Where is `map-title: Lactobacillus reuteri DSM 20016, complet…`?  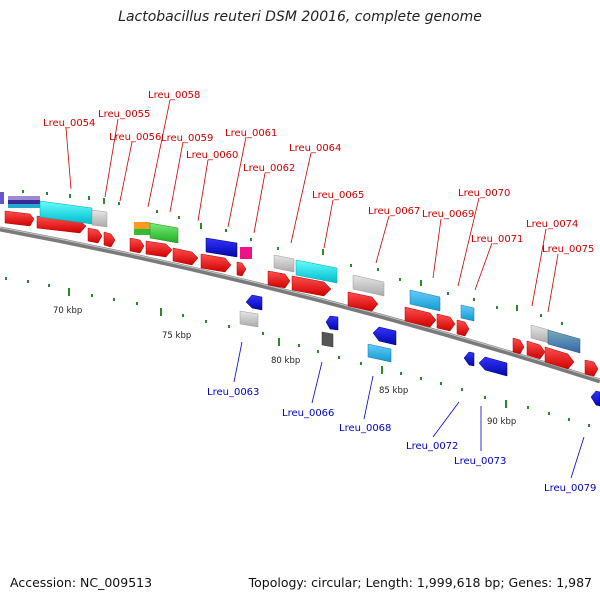 map-title: Lactobacillus reuteri DSM 20016, complet… is located at coordinates (300, 17).